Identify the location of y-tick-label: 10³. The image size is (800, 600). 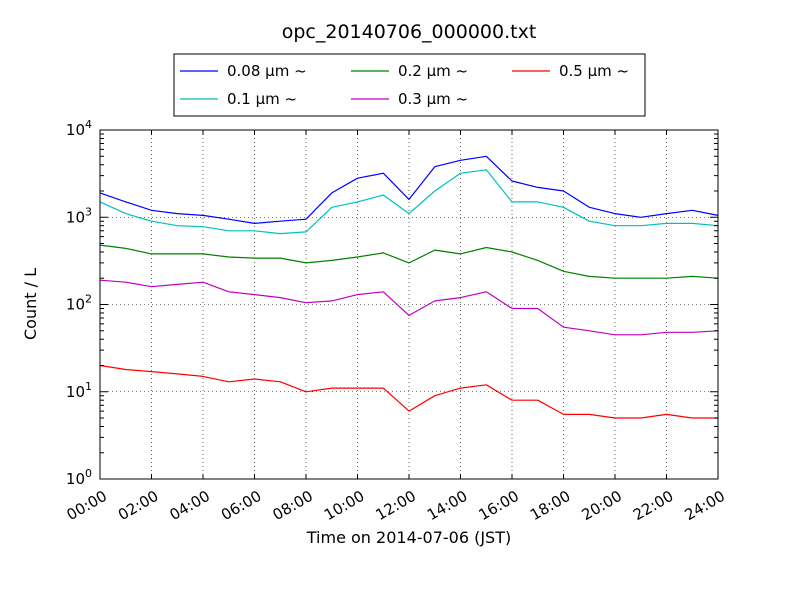
(79, 215).